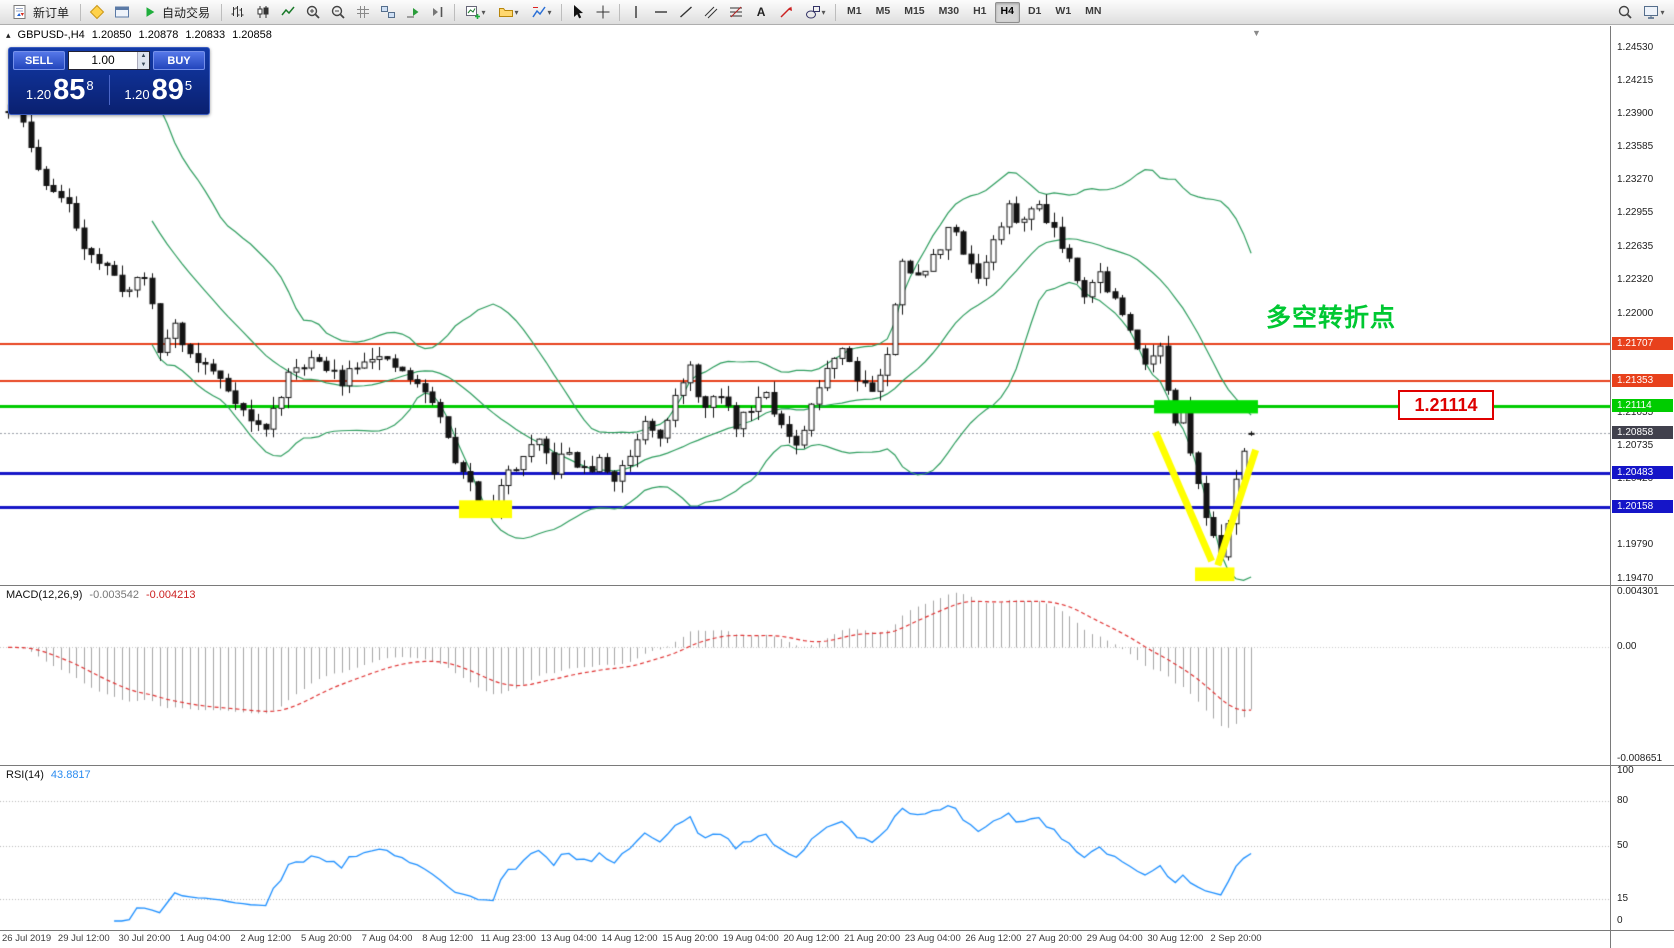 The height and width of the screenshot is (948, 1674). I want to click on line-chart-icon, so click(288, 12).